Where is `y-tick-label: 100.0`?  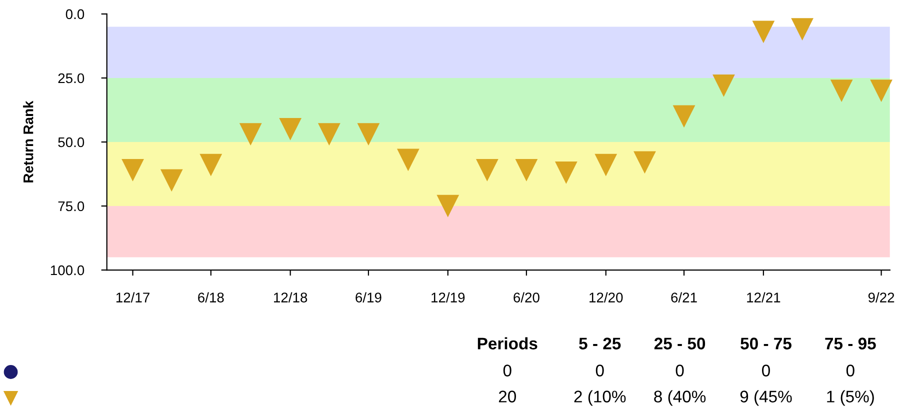
y-tick-label: 100.0 is located at coordinates (67, 270).